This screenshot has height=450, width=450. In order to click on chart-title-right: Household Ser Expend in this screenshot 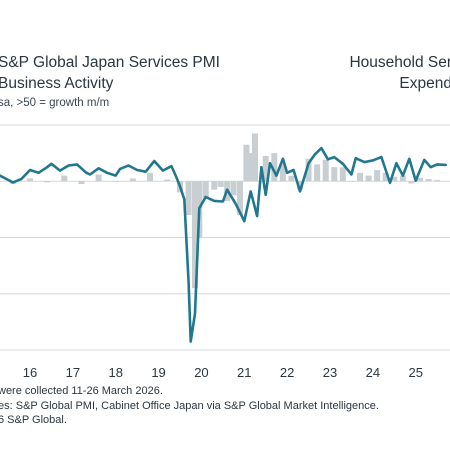, I will do `click(399, 73)`.